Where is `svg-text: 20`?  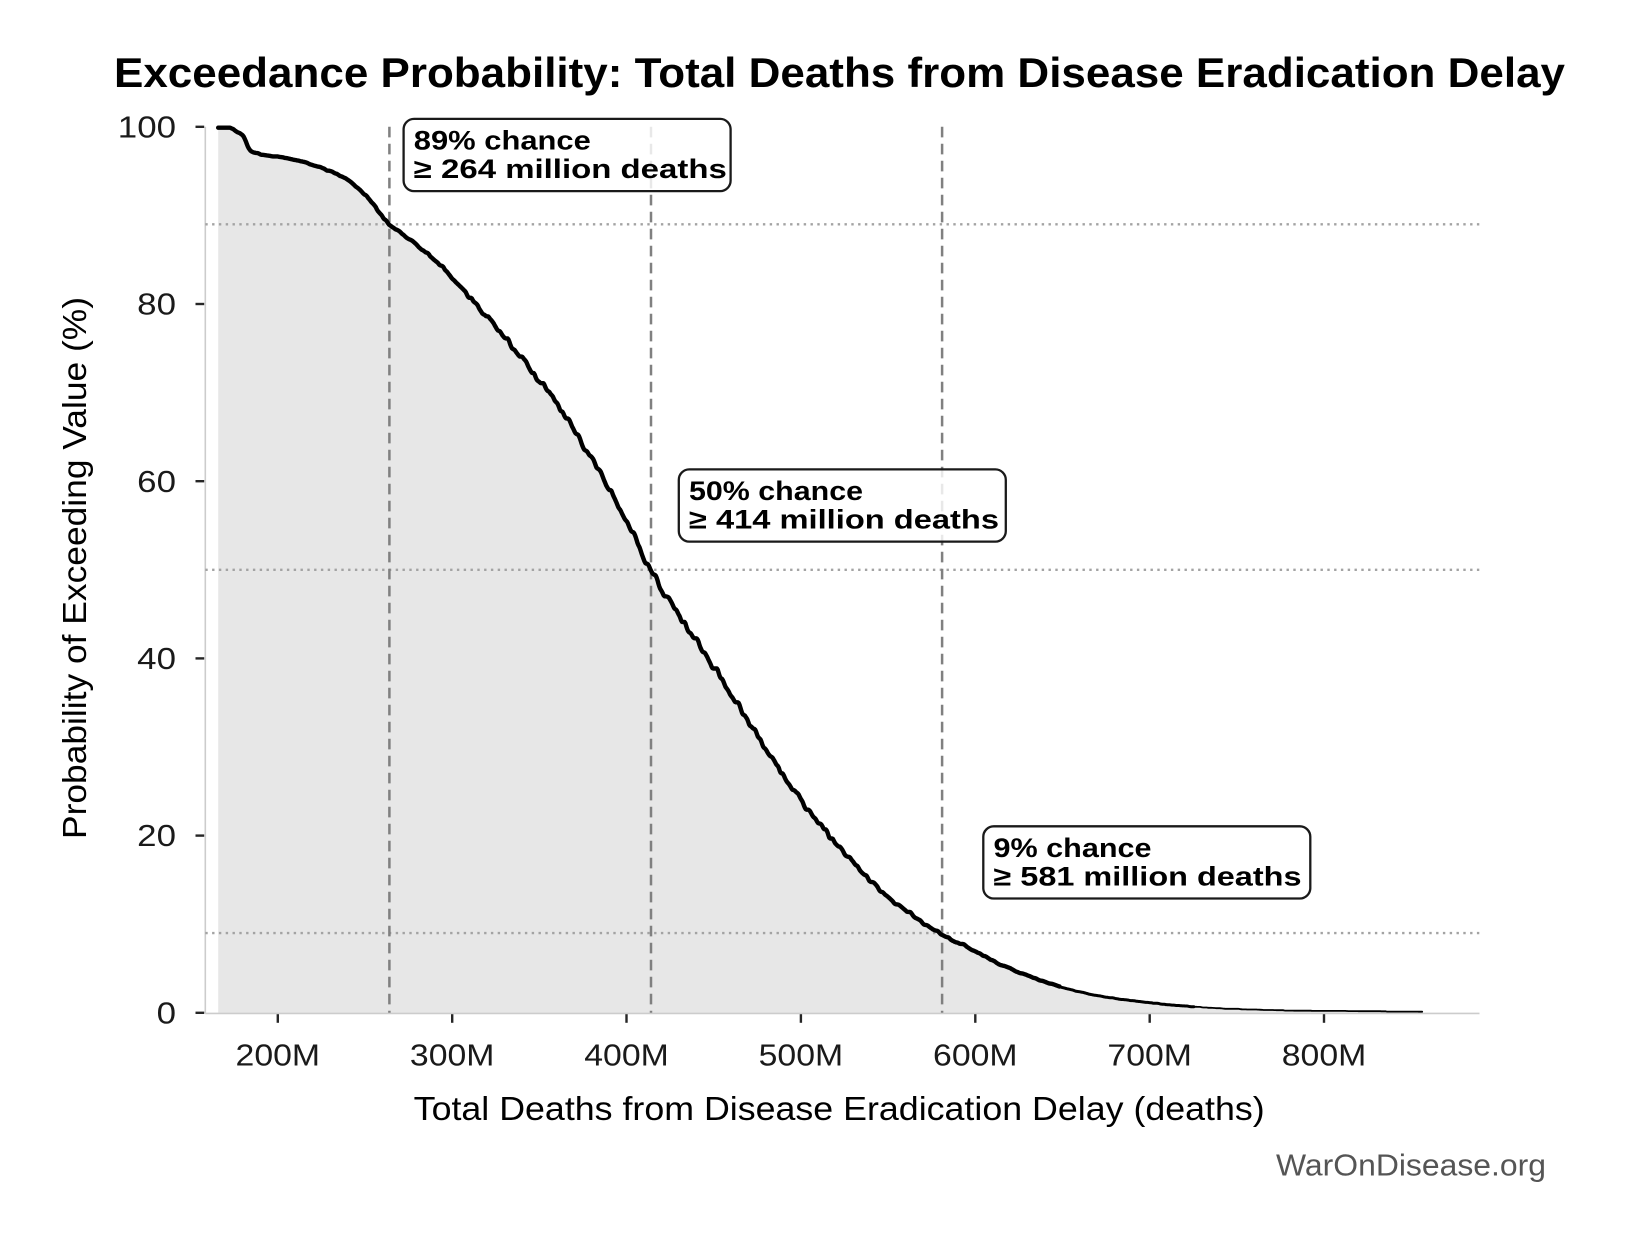 svg-text: 20 is located at coordinates (156, 836).